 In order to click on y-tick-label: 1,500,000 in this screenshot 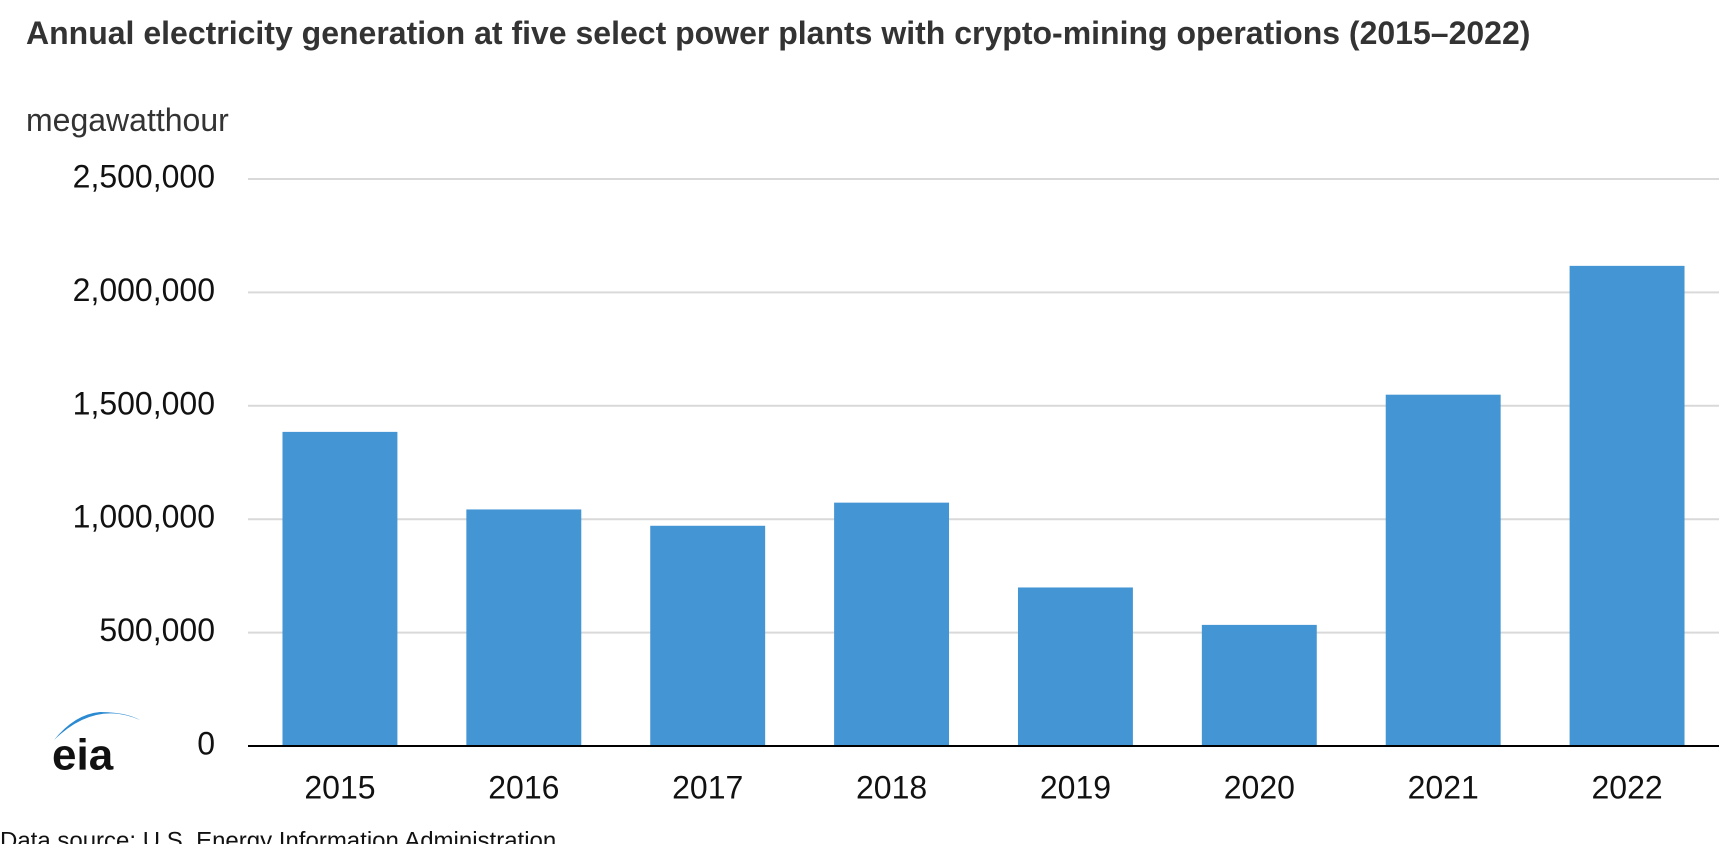, I will do `click(144, 403)`.